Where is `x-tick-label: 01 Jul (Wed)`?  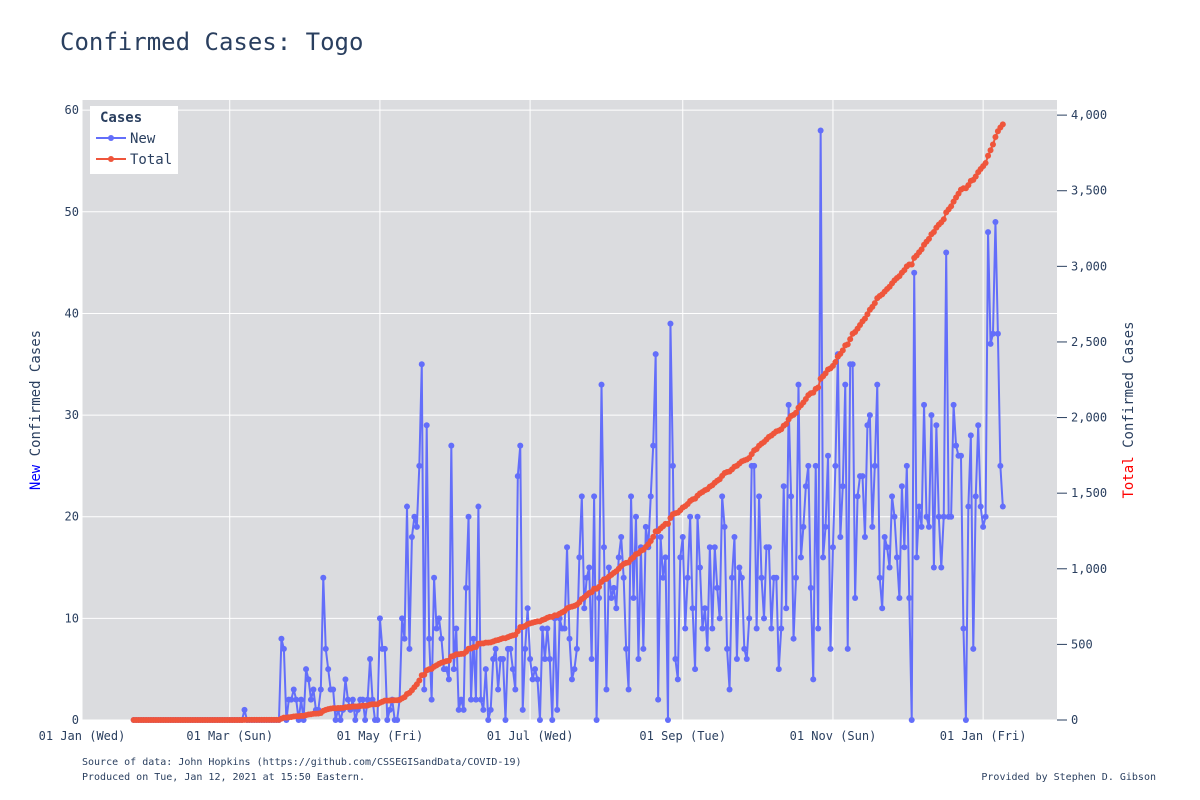
x-tick-label: 01 Jul (Wed) is located at coordinates (530, 736).